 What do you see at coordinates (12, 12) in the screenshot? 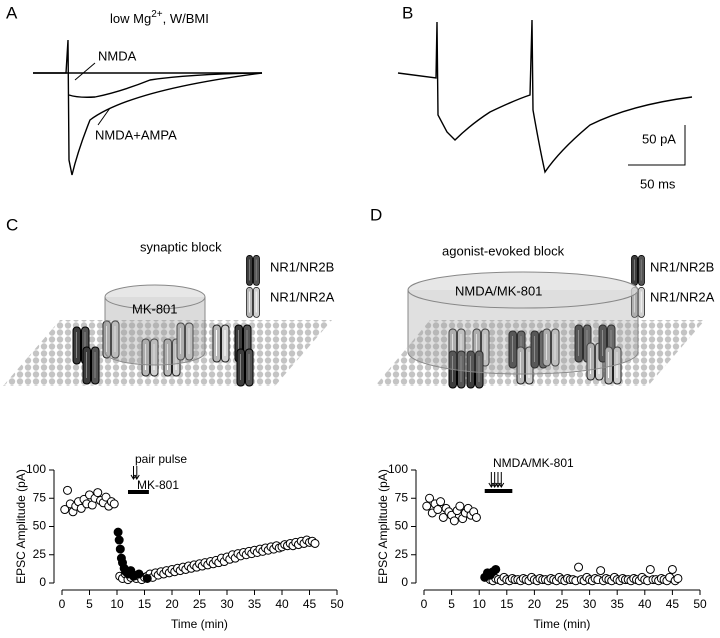
I see `panel-label: A` at bounding box center [12, 12].